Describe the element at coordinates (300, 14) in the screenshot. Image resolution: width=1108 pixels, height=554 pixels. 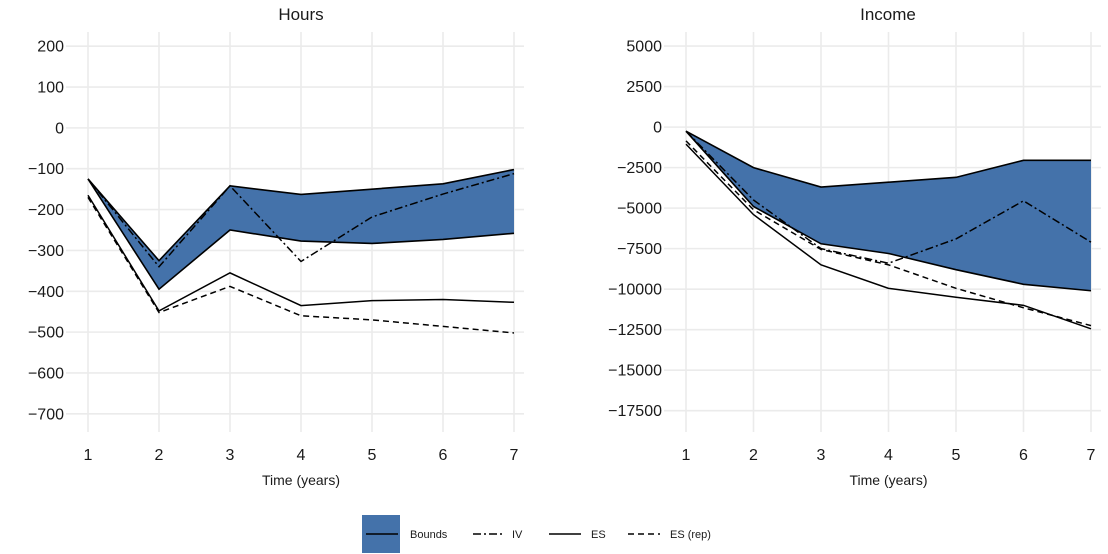
I see `panel-title: Hours` at that location.